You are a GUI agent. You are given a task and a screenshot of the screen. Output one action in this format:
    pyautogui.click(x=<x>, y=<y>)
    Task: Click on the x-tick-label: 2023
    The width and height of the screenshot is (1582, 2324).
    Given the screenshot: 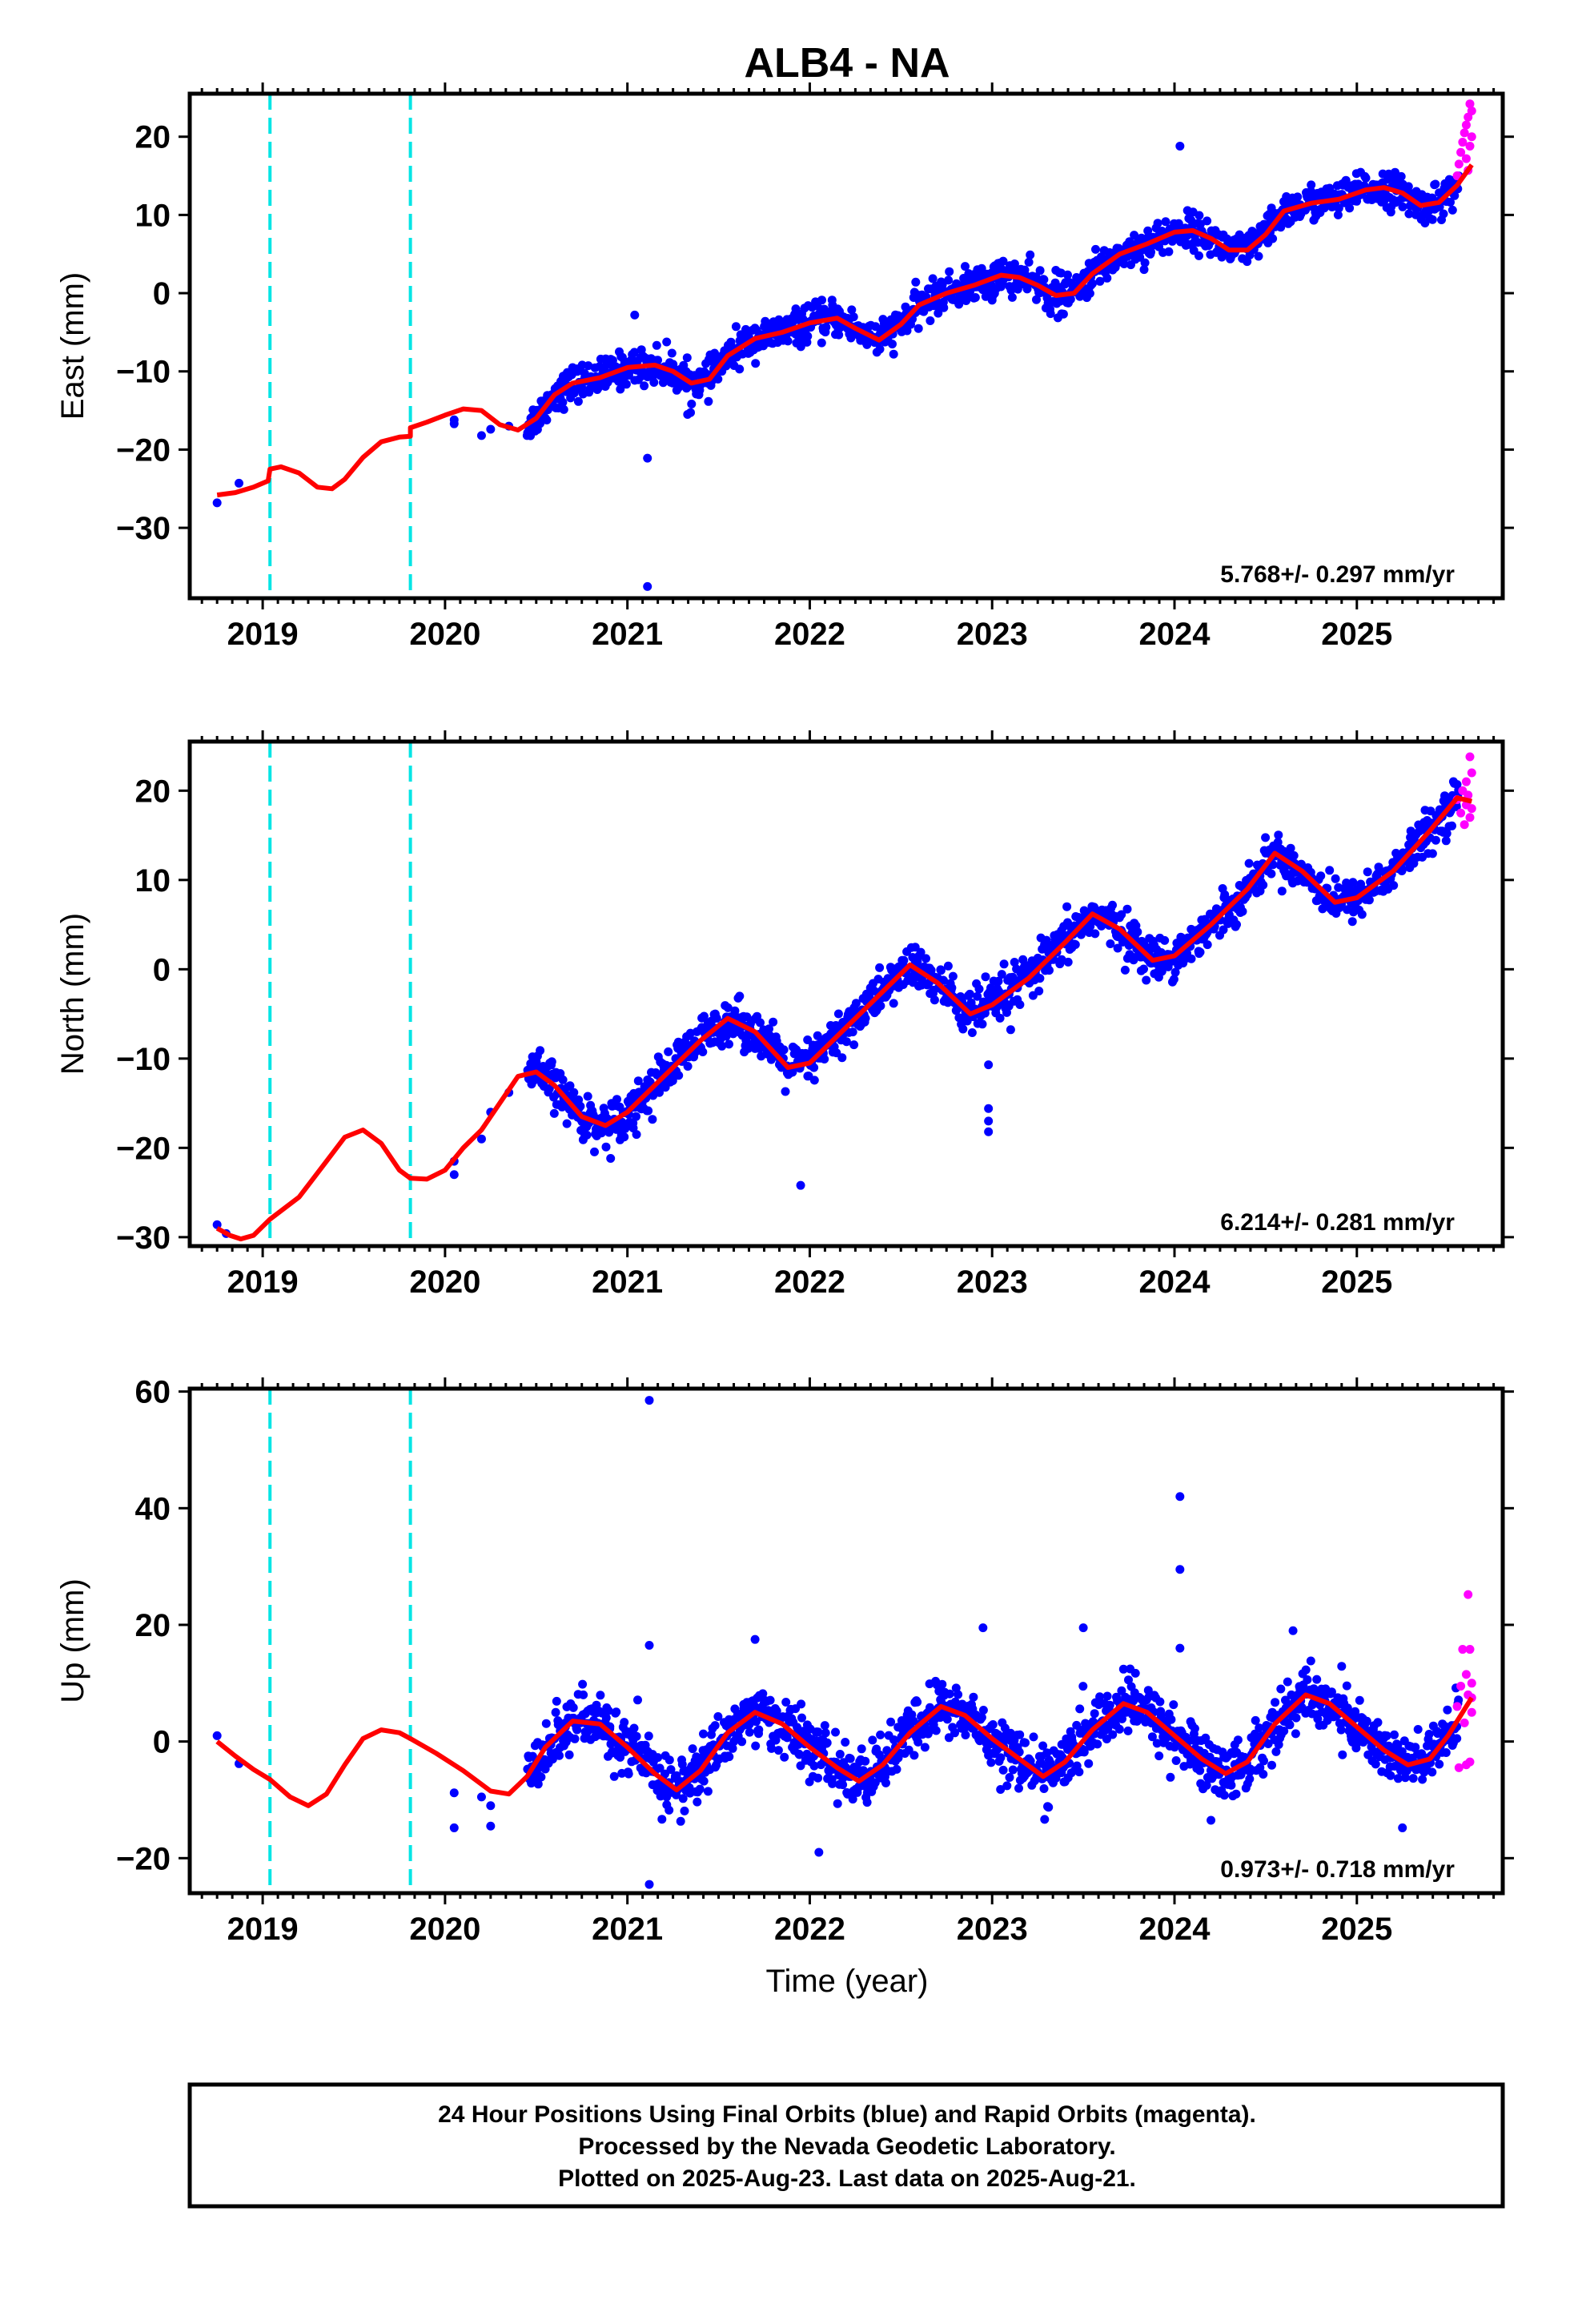 What is the action you would take?
    pyautogui.click(x=992, y=1282)
    